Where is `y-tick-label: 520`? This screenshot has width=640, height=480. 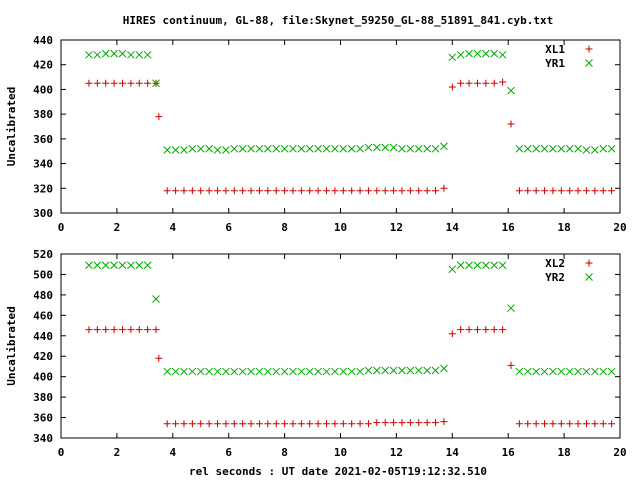
y-tick-label: 520 is located at coordinates (43, 254).